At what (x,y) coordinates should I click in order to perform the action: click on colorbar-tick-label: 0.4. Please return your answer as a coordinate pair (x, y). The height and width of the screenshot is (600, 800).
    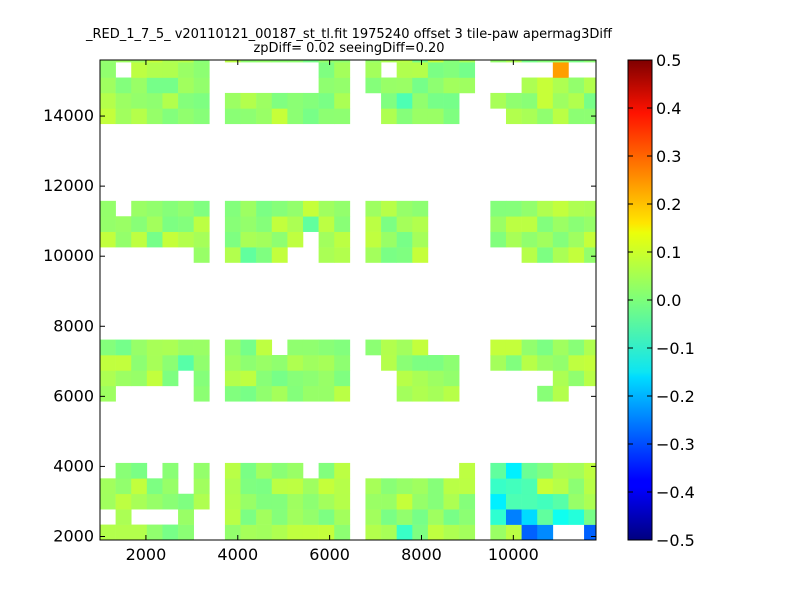
    Looking at the image, I should click on (668, 108).